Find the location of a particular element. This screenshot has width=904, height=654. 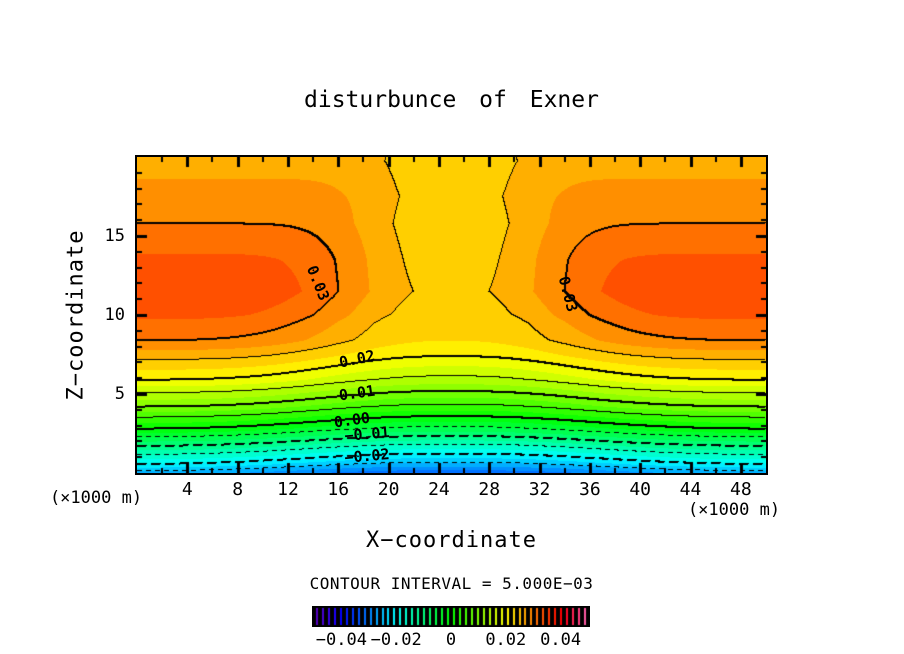

z-tick-label: 5 is located at coordinates (119, 394).